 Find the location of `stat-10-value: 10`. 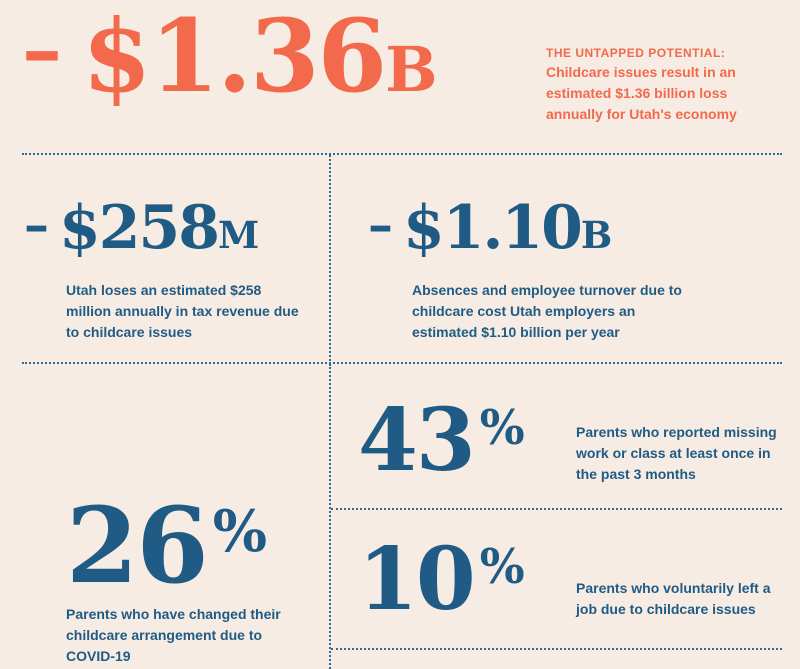

stat-10-value: 10 is located at coordinates (417, 579).